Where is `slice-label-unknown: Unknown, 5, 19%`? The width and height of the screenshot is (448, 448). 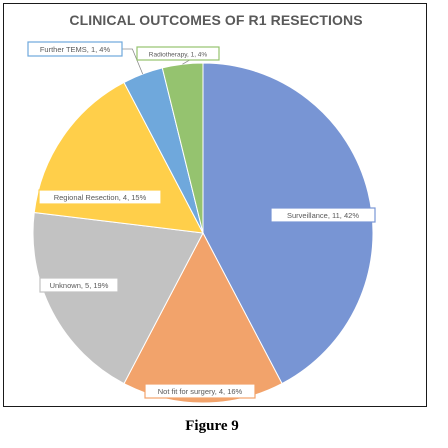
slice-label-unknown: Unknown, 5, 19% is located at coordinates (79, 285).